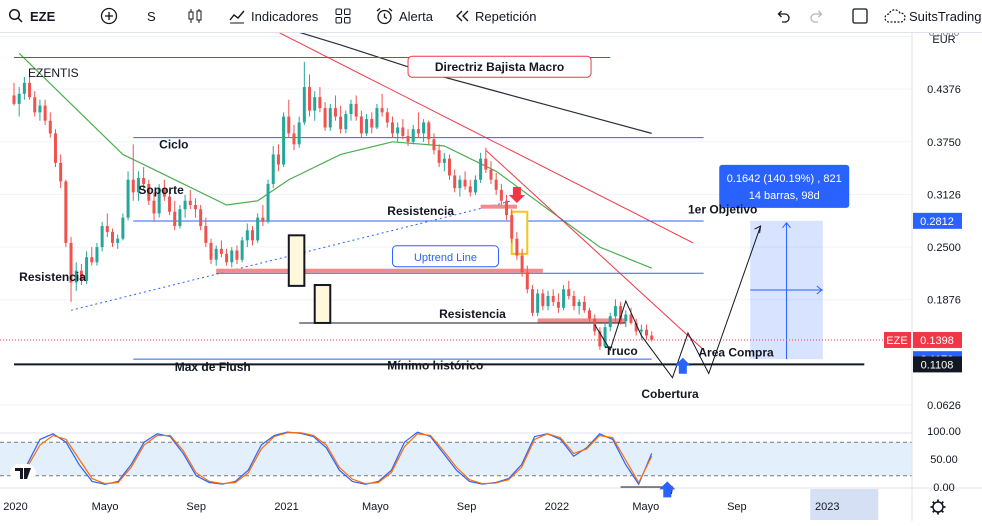 This screenshot has height=526, width=982. Describe the element at coordinates (109, 16) in the screenshot. I see `add-symbol-button` at that location.